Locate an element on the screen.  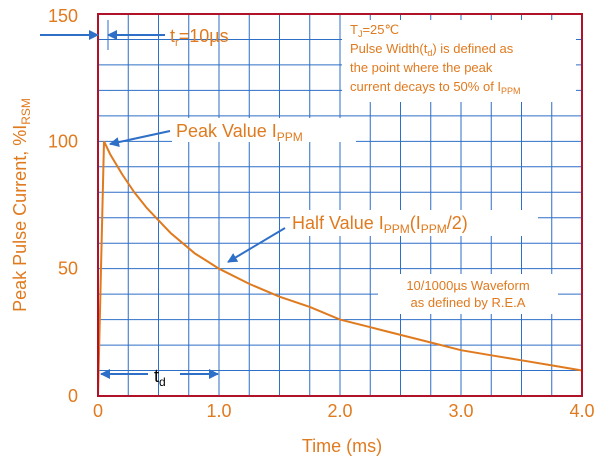
y-tick-label: 150 is located at coordinates (63, 16).